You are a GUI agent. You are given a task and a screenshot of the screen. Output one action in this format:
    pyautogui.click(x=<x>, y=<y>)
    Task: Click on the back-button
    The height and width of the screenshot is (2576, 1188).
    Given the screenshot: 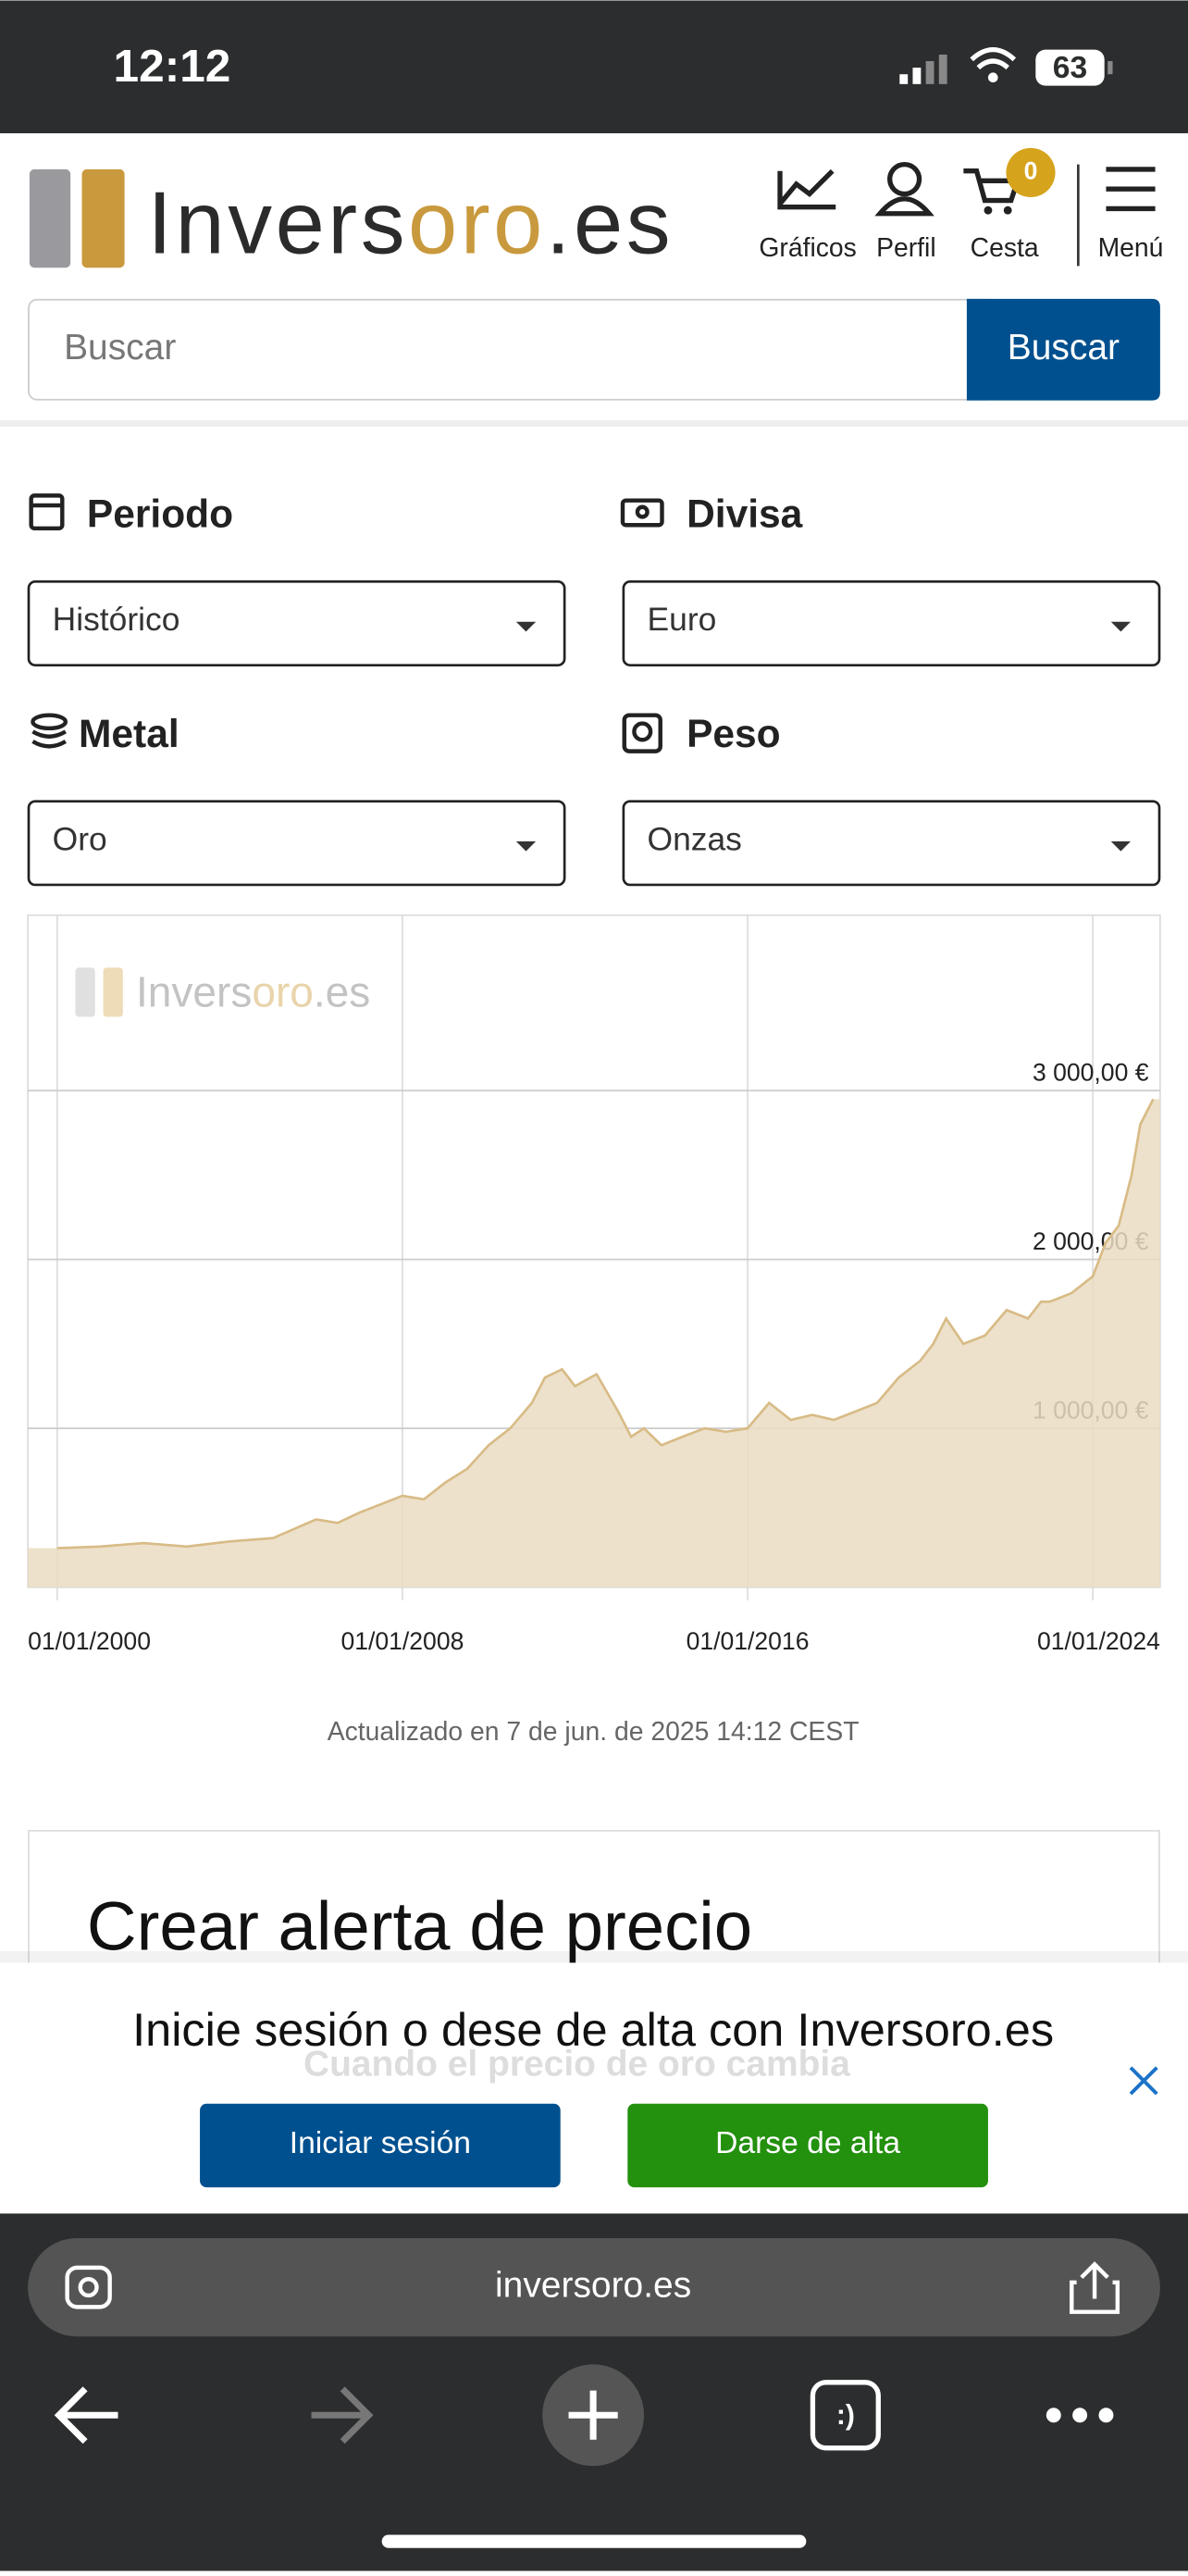 What is the action you would take?
    pyautogui.click(x=86, y=2415)
    